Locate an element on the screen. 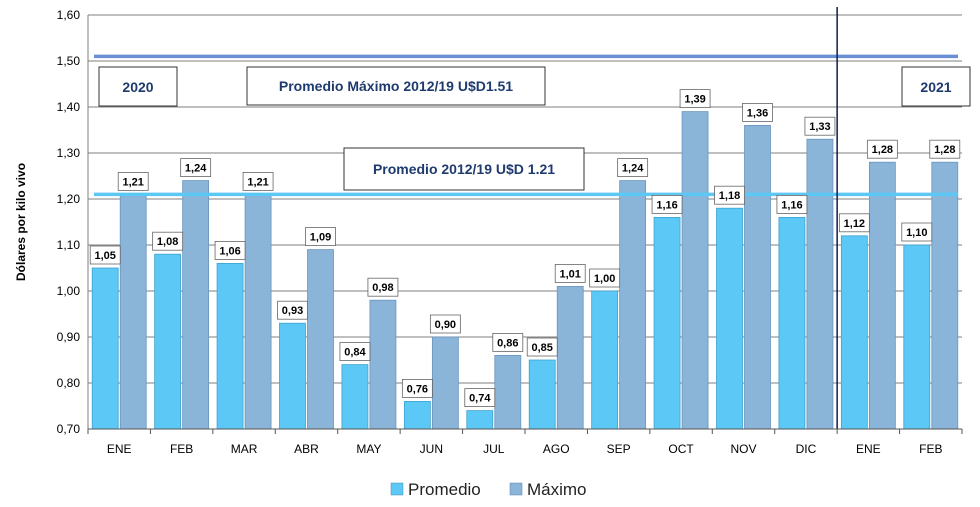 The image size is (980, 507). average-label: Promedio 2012/19 U$D 1.21 is located at coordinates (464, 169).